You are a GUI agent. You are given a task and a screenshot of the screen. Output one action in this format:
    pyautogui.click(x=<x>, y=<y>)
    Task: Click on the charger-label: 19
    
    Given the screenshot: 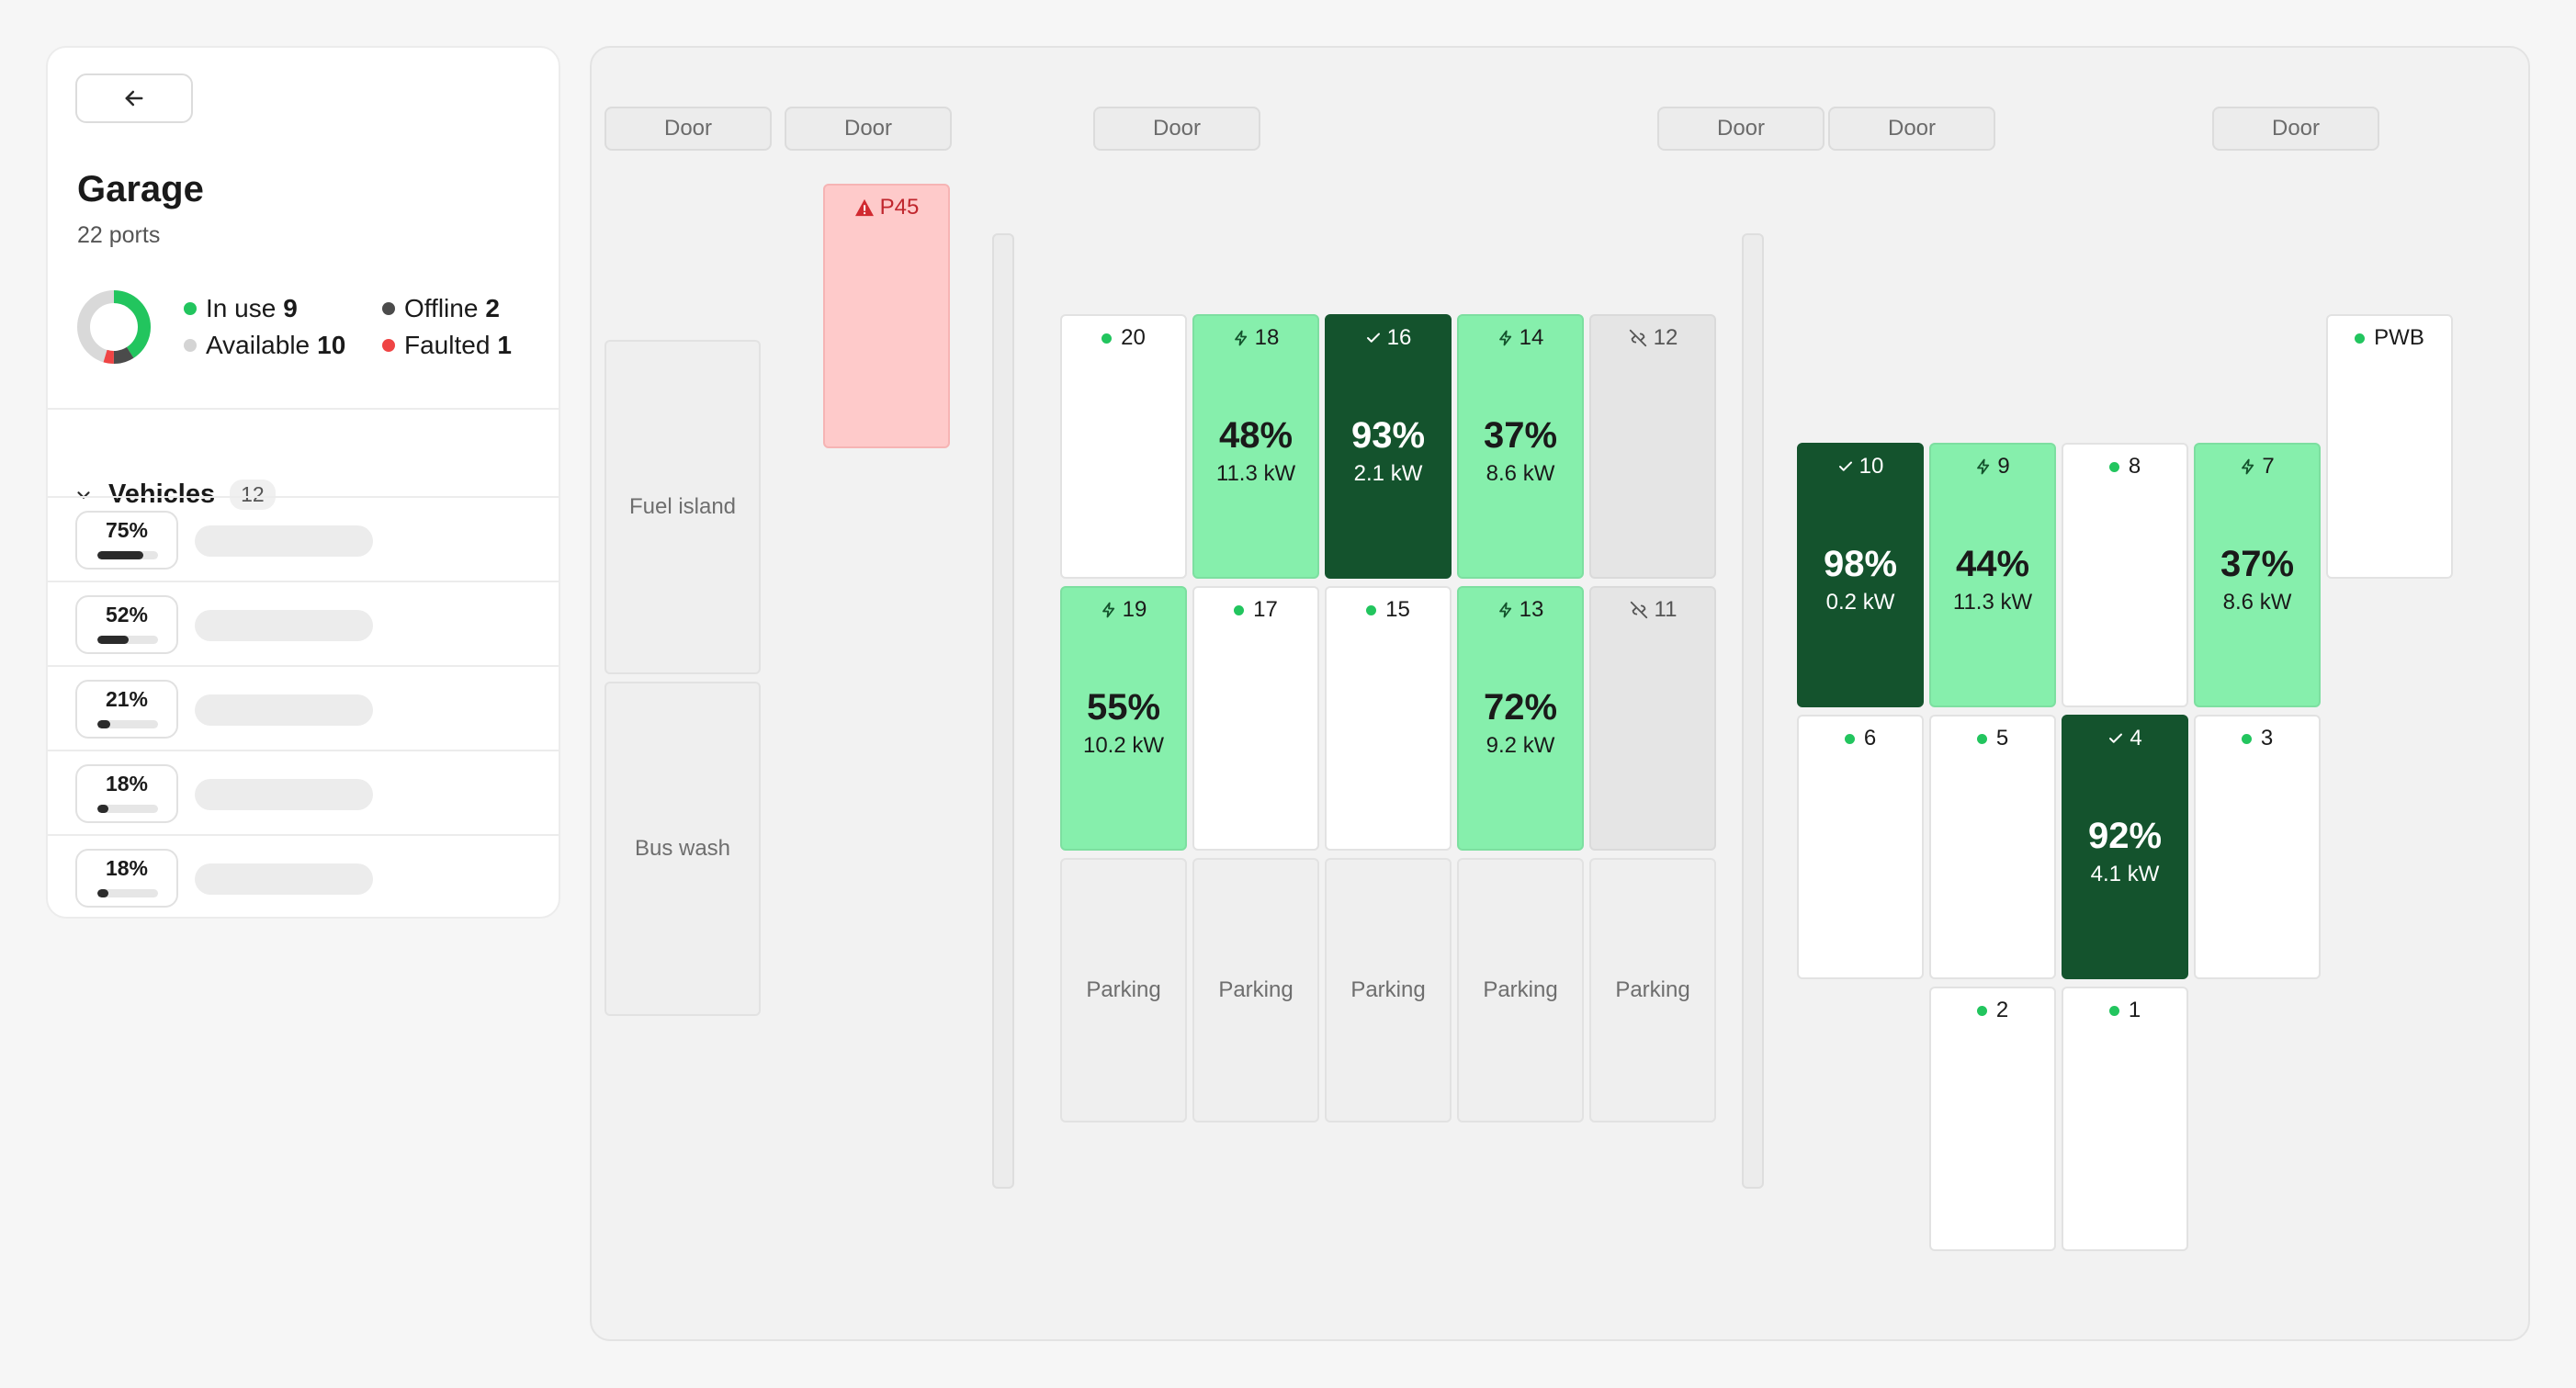 What is the action you would take?
    pyautogui.click(x=1134, y=609)
    